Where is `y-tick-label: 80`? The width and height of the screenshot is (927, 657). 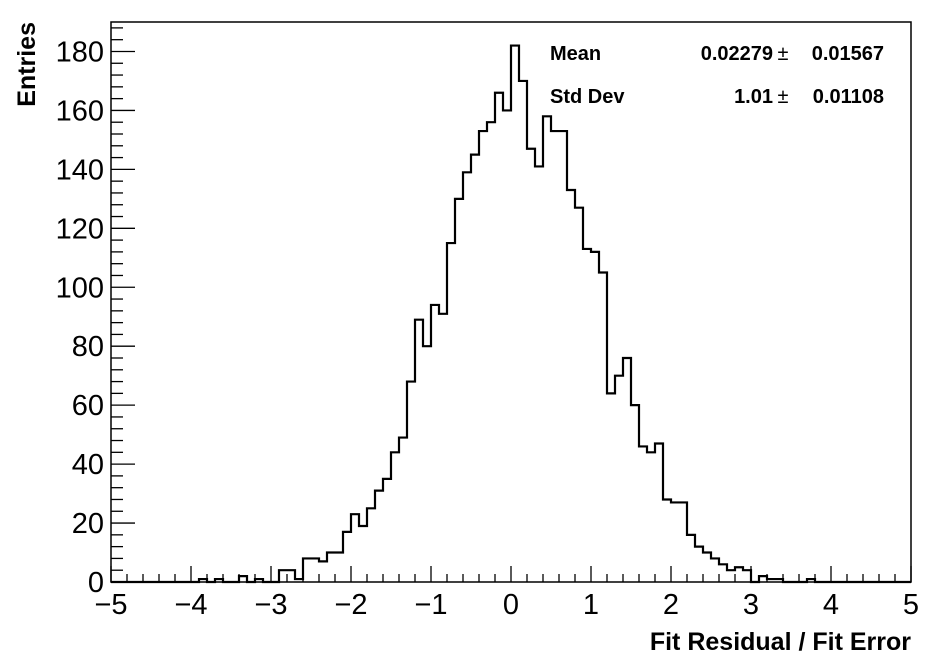 y-tick-label: 80 is located at coordinates (88, 347).